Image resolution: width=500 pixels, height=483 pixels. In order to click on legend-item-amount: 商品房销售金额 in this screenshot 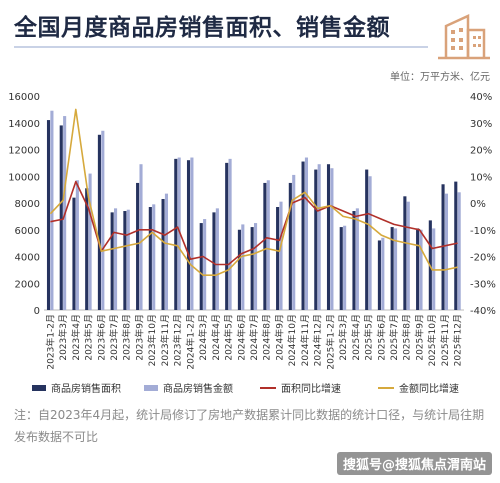, I will do `click(188, 387)`.